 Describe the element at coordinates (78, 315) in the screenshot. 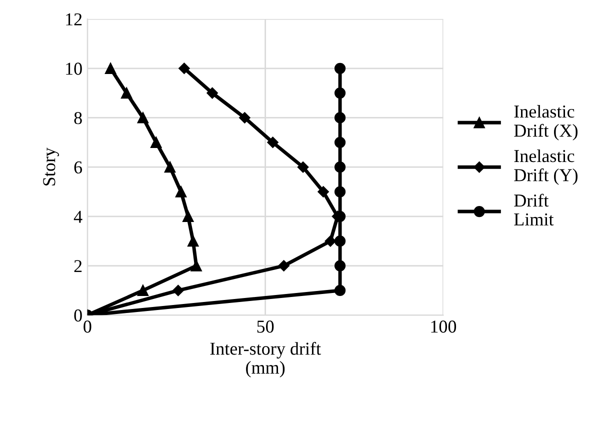

I see `y-tick-label: 0` at that location.